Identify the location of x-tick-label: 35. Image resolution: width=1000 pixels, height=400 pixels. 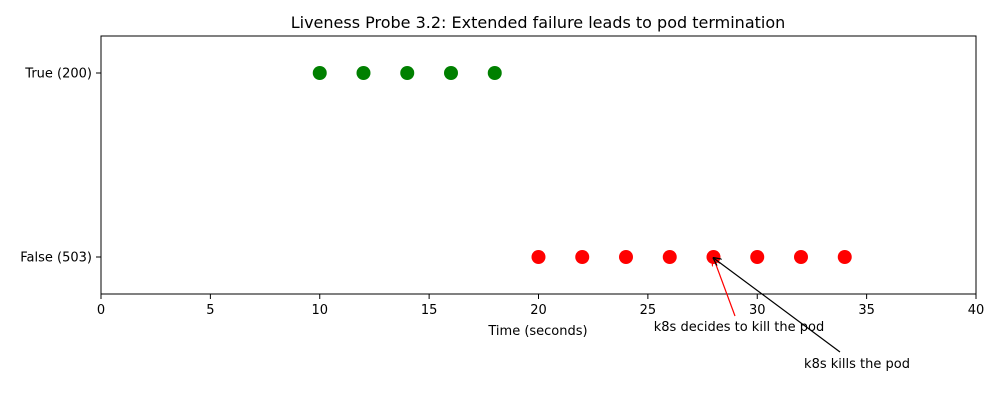
(866, 310).